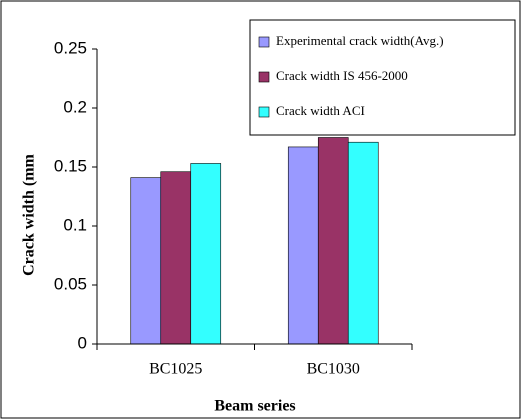 This screenshot has height=420, width=522. What do you see at coordinates (254, 406) in the screenshot?
I see `x-axis-label: Beam series` at bounding box center [254, 406].